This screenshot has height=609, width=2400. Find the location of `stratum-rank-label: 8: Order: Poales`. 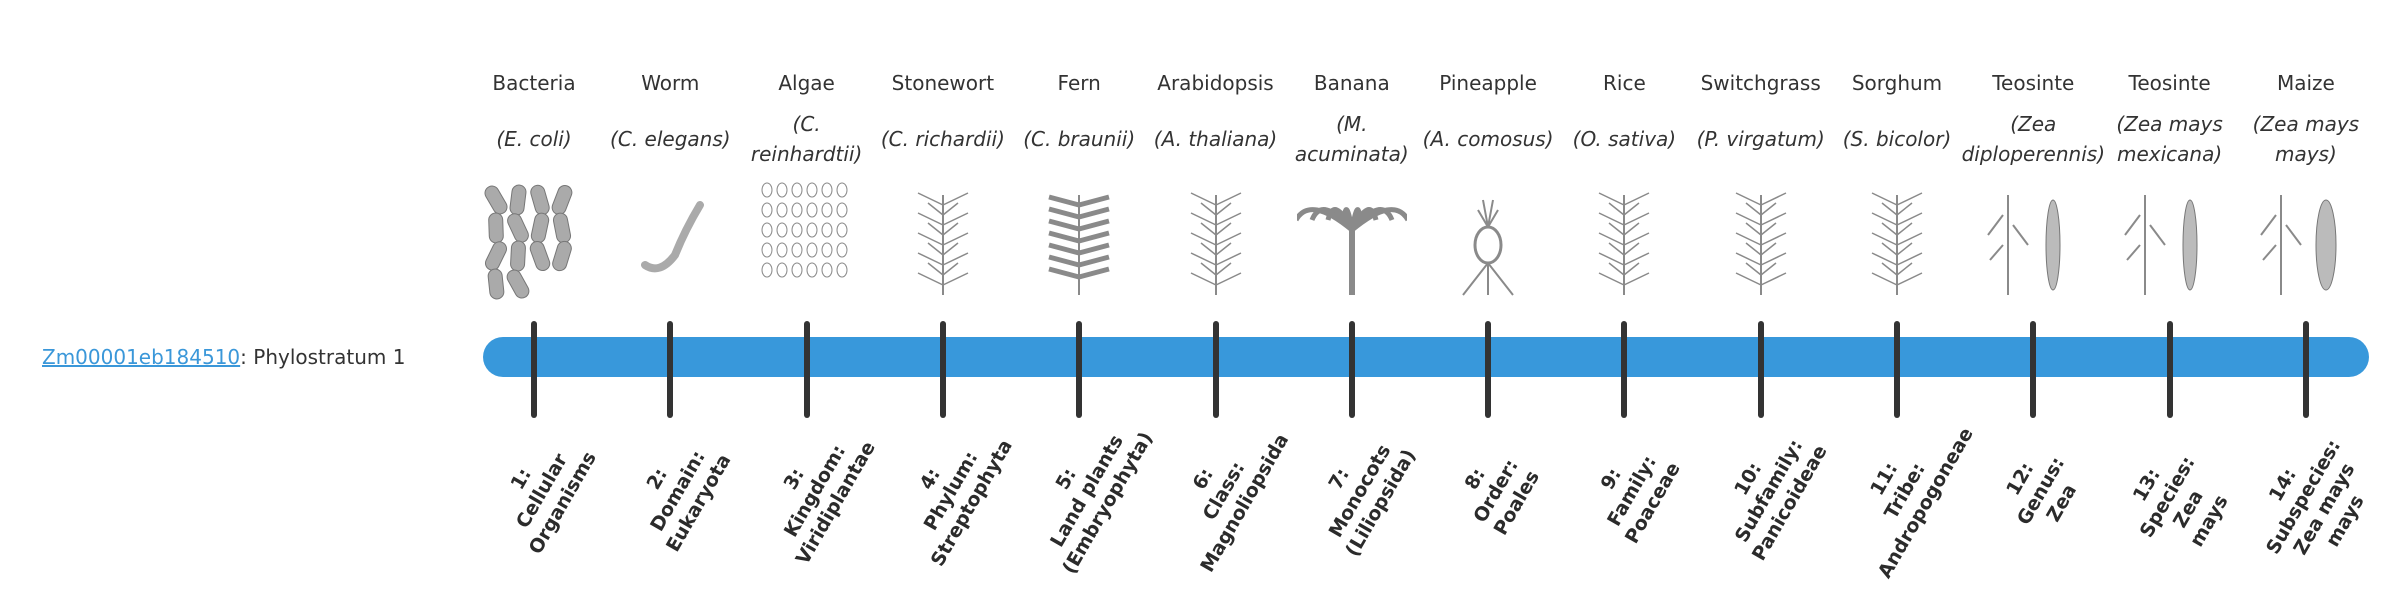

stratum-rank-label: 8: Order: Poales is located at coordinates (1495, 491).